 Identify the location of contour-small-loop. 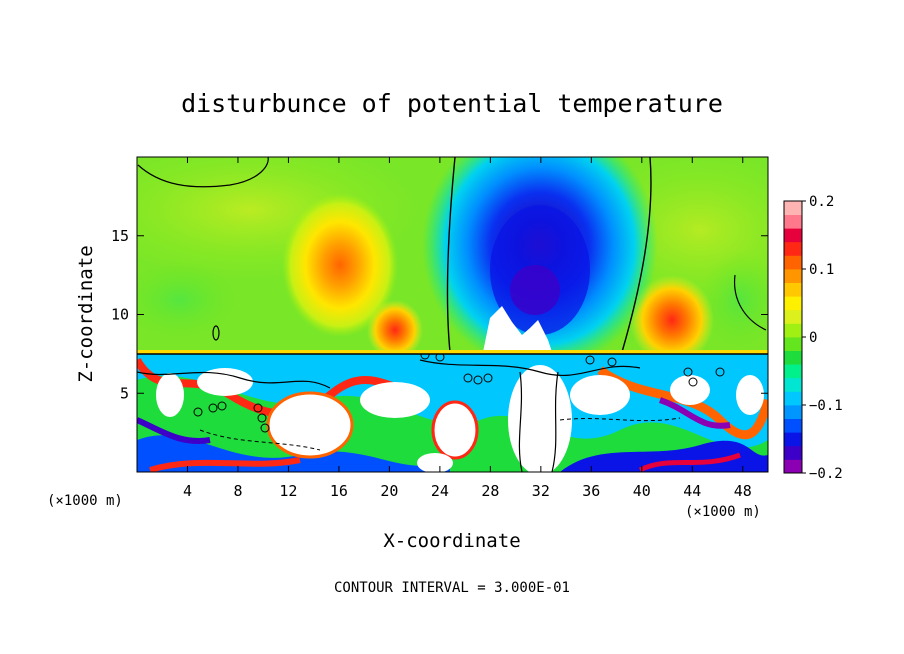
(216, 333).